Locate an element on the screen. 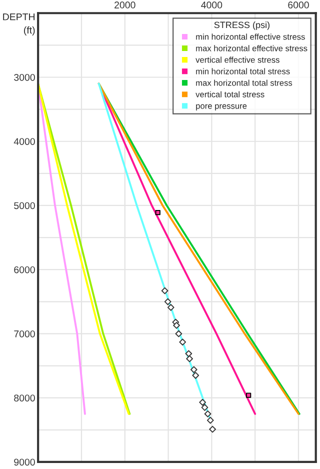 This screenshot has height=469, width=320. legend-label: max horizontal total stress is located at coordinates (244, 83).